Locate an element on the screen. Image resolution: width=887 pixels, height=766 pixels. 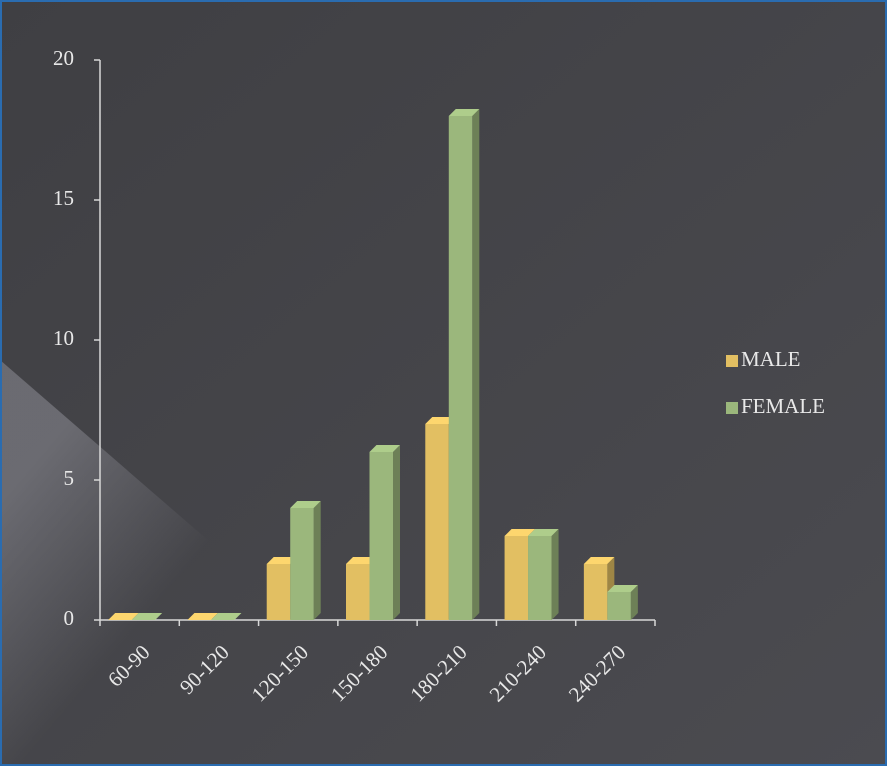
y-tick-label: 10 is located at coordinates (63, 338).